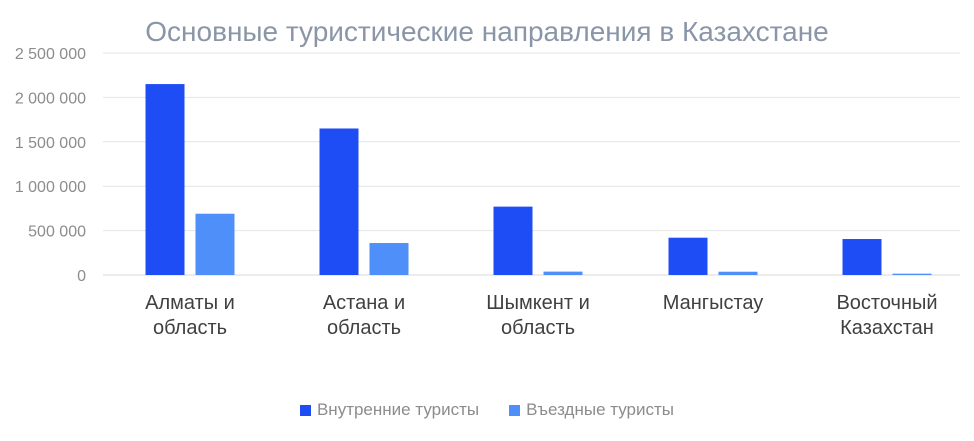 Image resolution: width=974 pixels, height=441 pixels. I want to click on y-tick-label: 0, so click(81, 276).